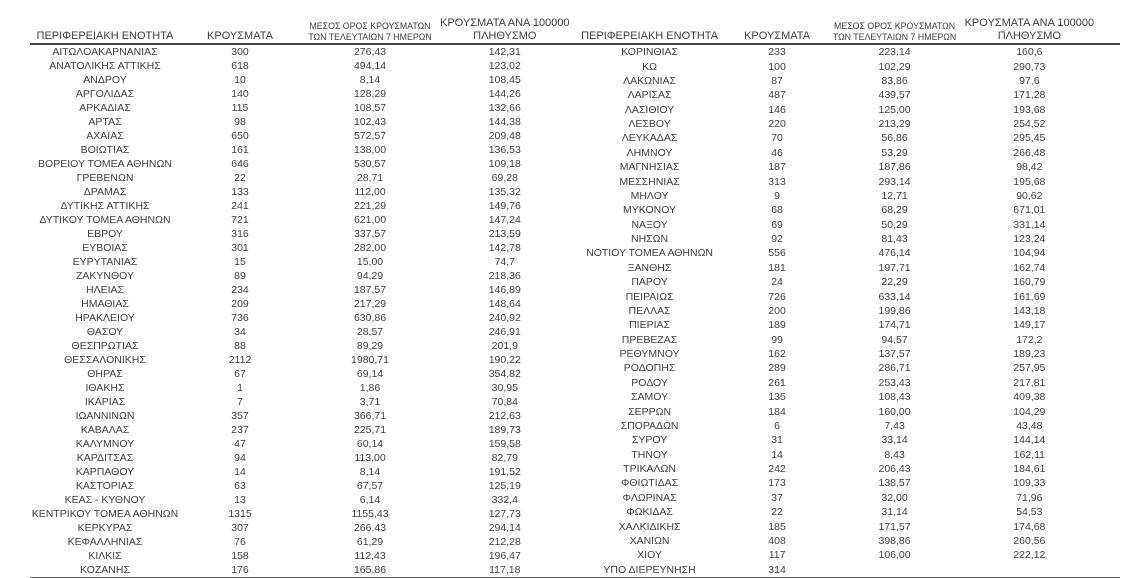 Image resolution: width=1123 pixels, height=578 pixels. I want to click on cases-cell: 146, so click(777, 109).